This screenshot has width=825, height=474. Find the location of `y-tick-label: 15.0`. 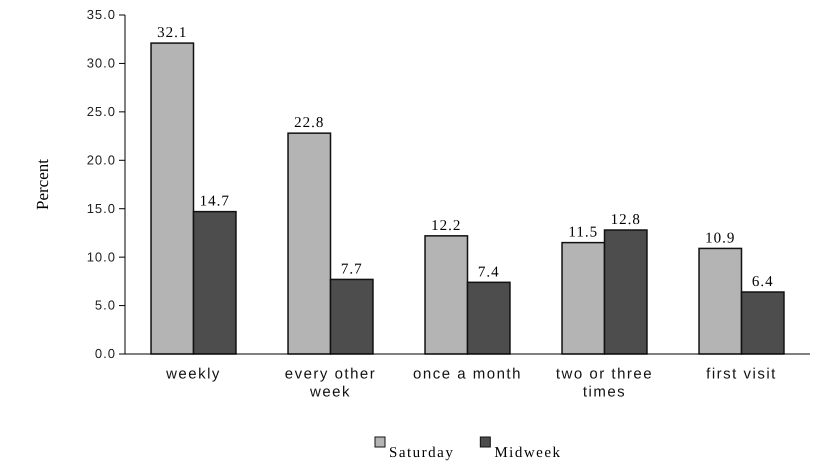

y-tick-label: 15.0 is located at coordinates (101, 208).